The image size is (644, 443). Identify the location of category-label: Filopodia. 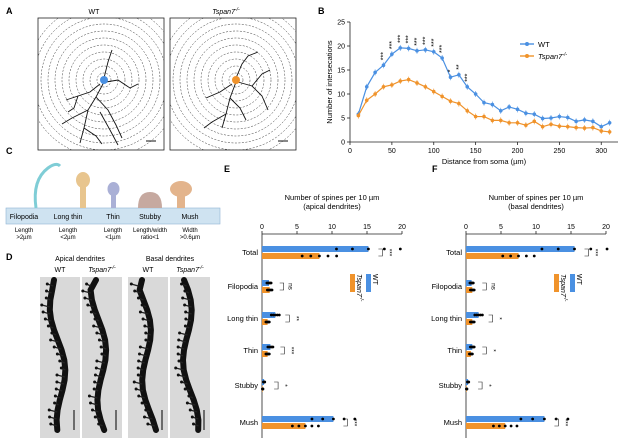
(447, 286).